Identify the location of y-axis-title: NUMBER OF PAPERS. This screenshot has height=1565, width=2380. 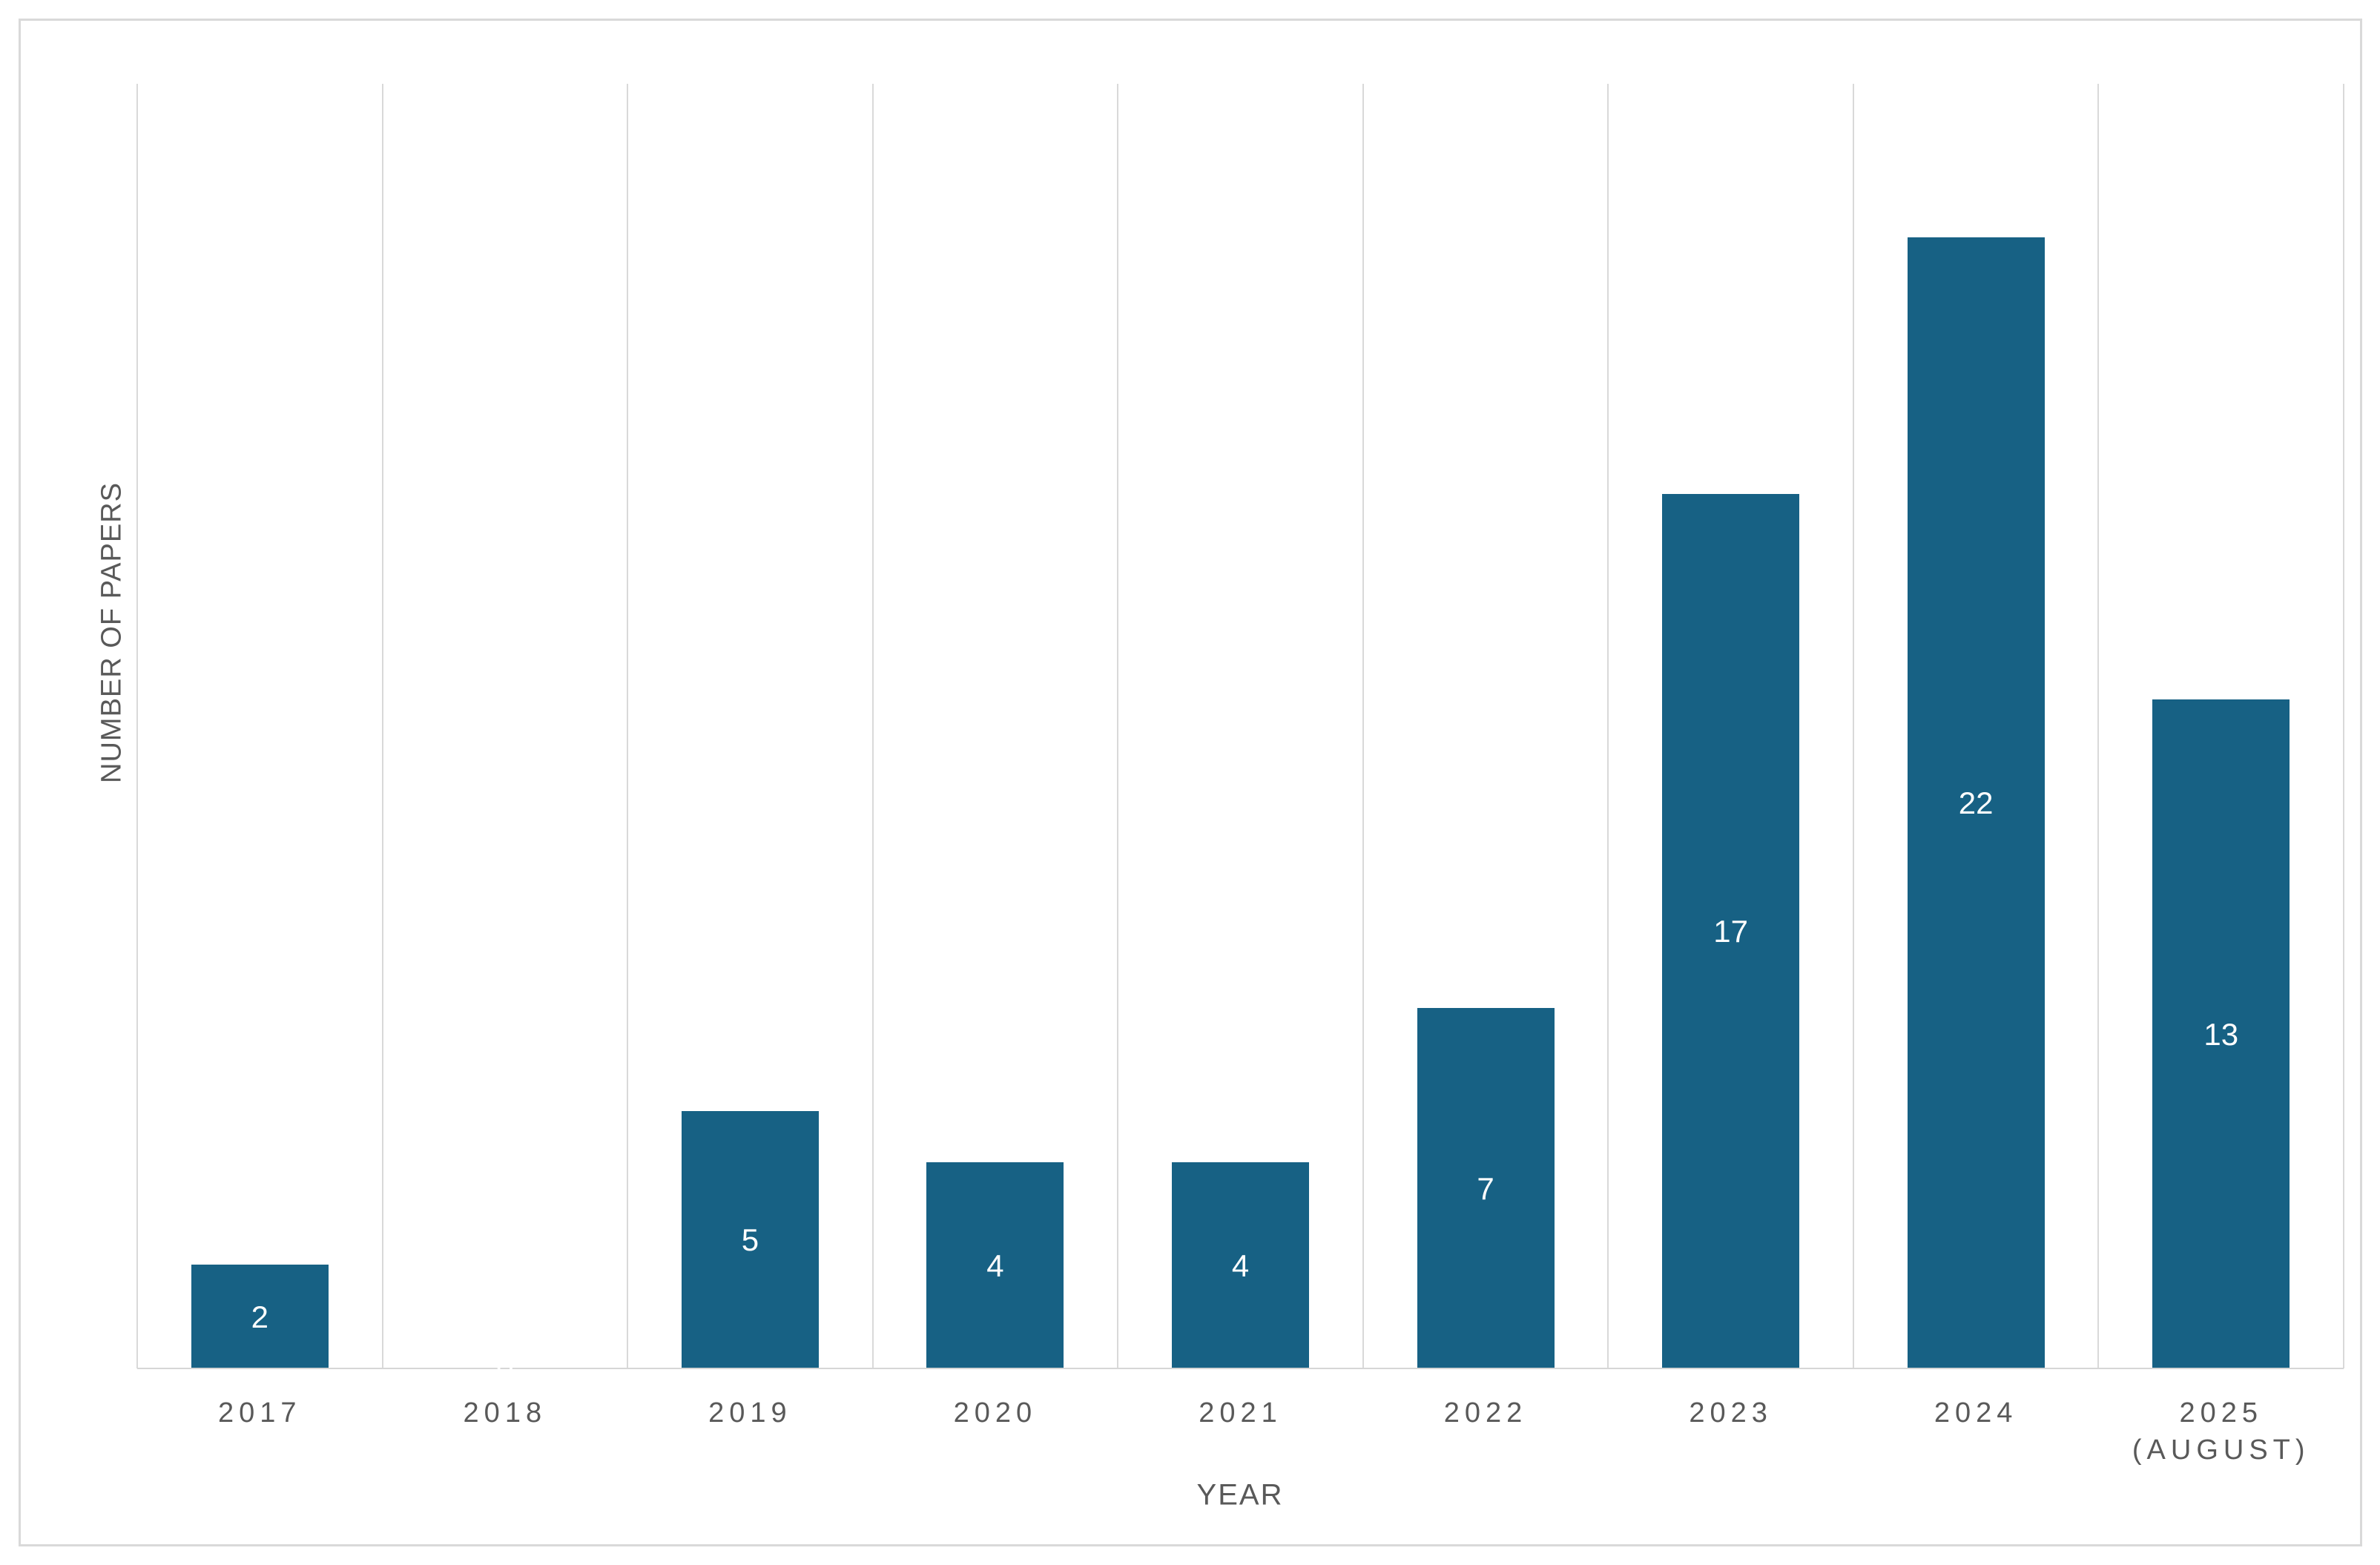
(112, 632).